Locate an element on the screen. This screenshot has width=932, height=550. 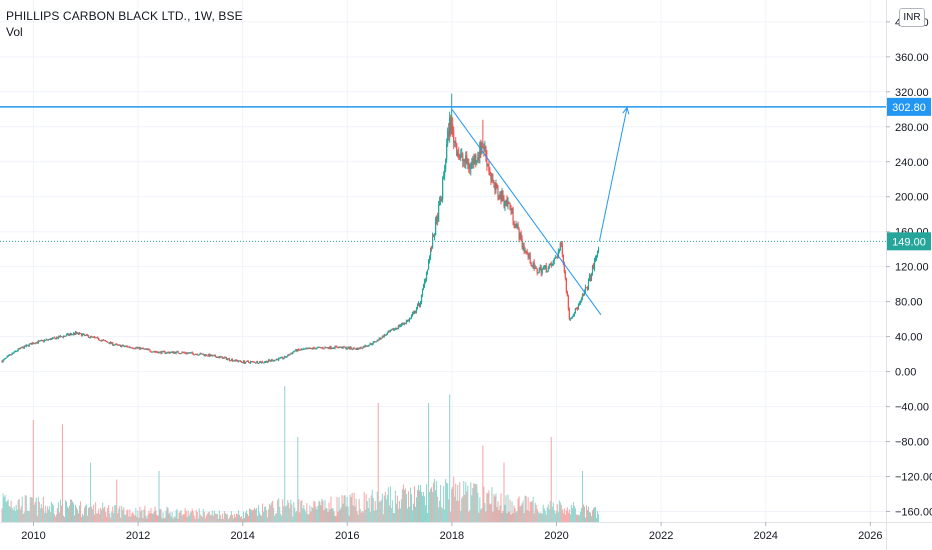
time-tick-label: 2024 is located at coordinates (765, 536).